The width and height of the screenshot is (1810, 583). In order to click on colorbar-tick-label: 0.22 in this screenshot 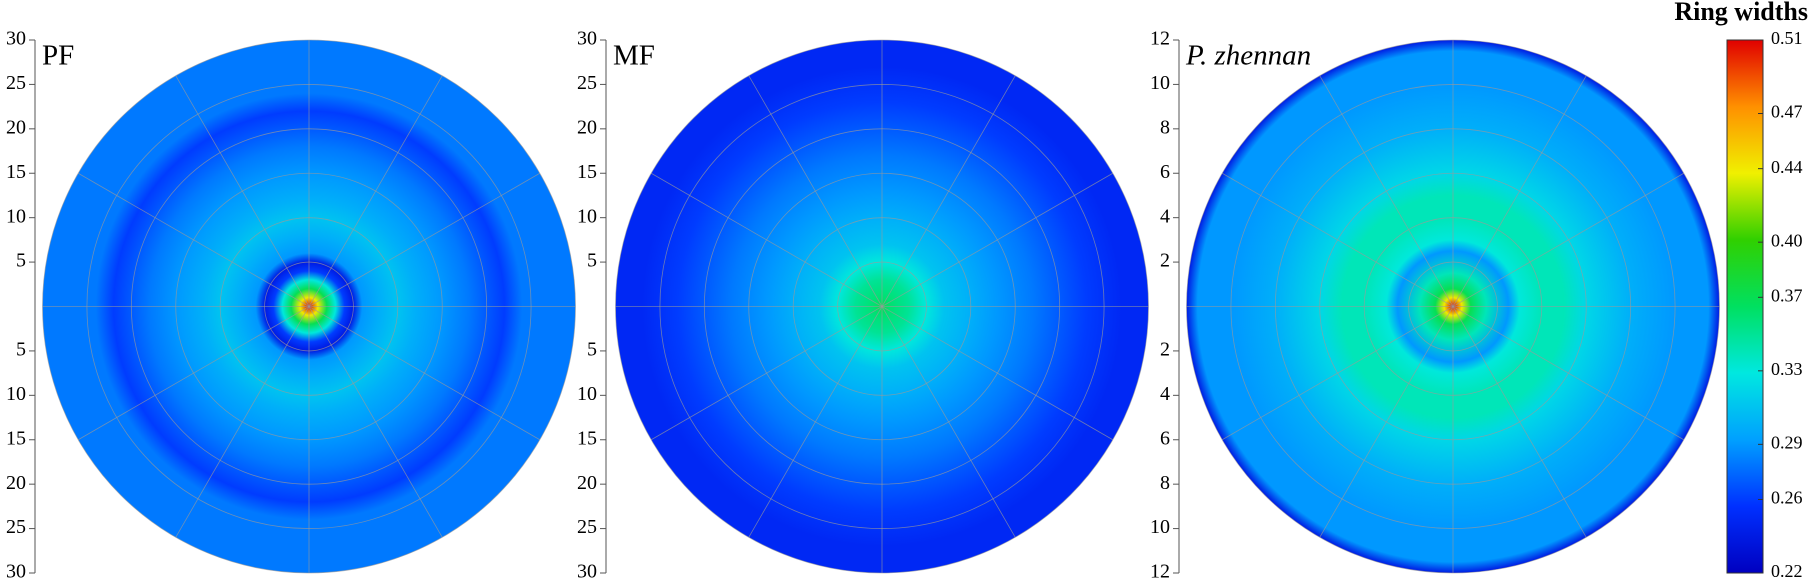, I will do `click(1787, 571)`.